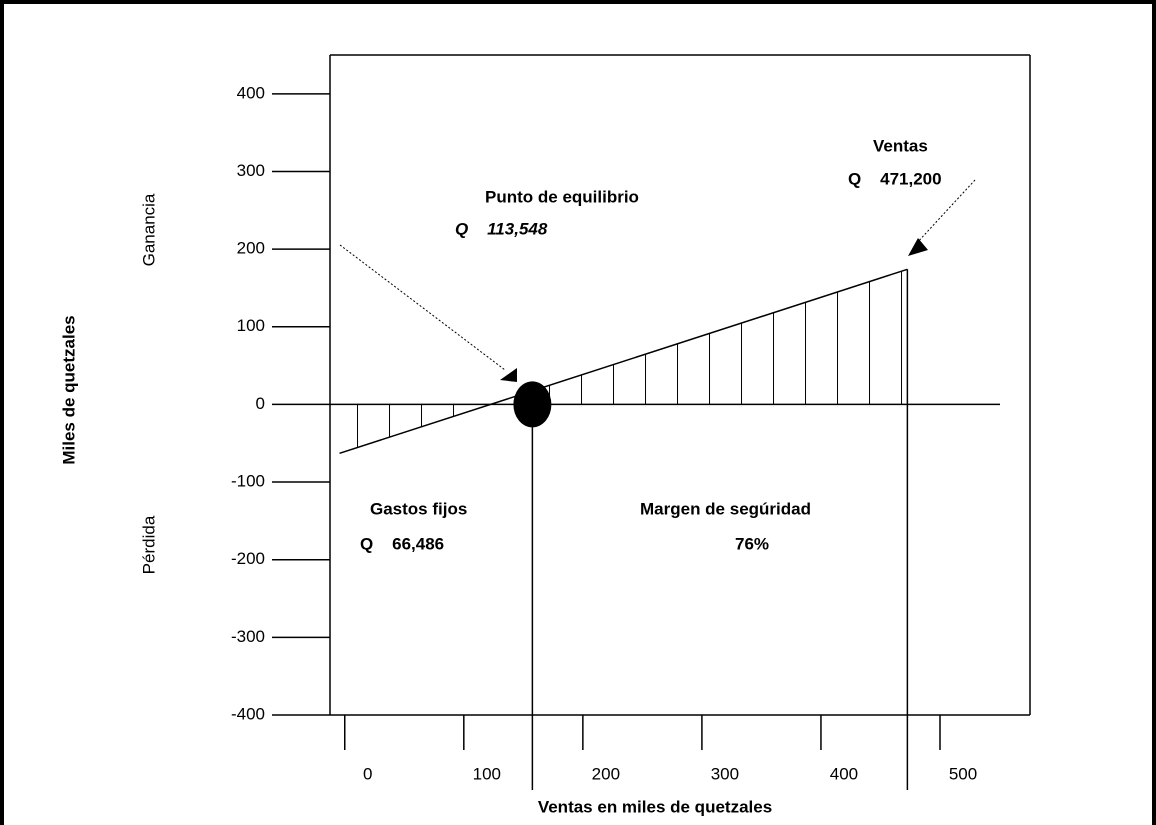 The image size is (1156, 825). Describe the element at coordinates (501, 228) in the screenshot. I see `annotation: Q 113,548` at that location.